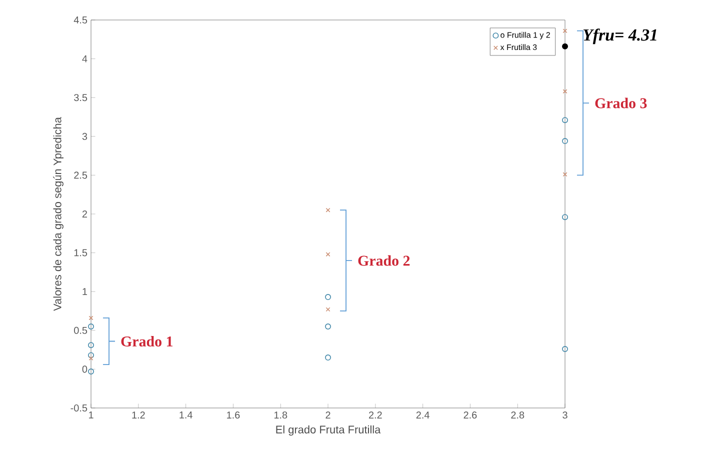  I want to click on x-tick-label: 1.6, so click(233, 415).